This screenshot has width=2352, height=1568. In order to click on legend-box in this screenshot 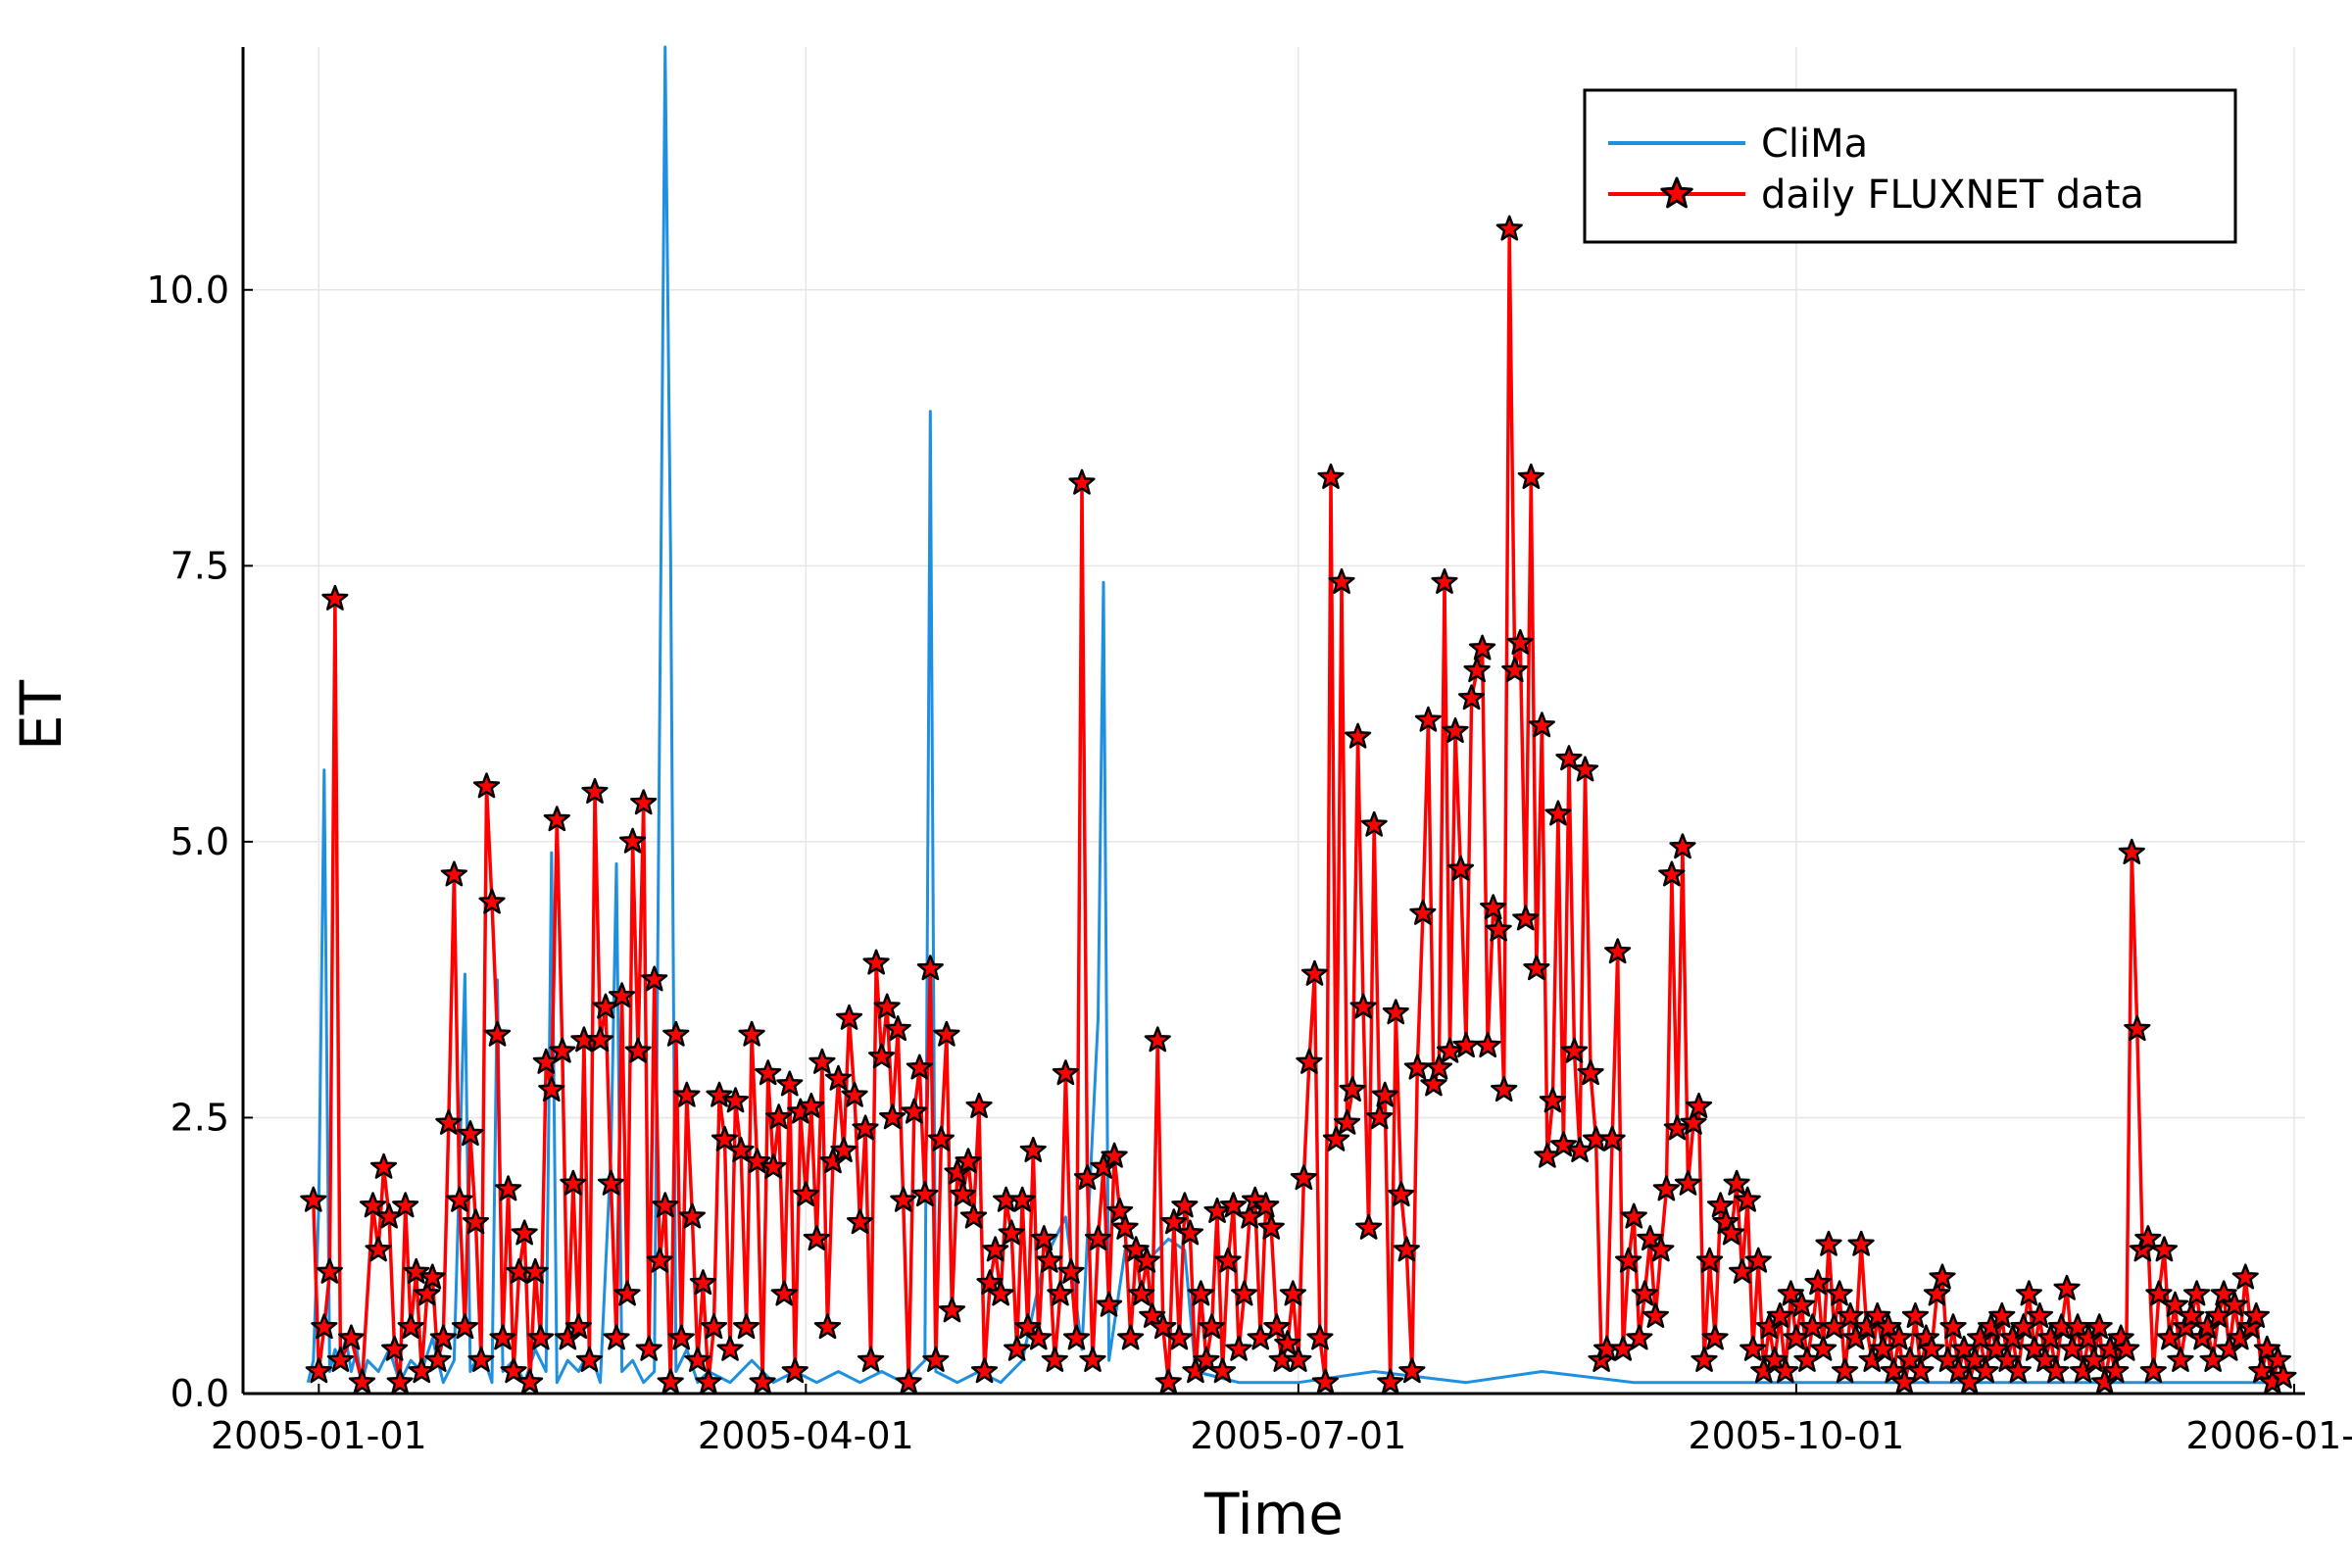, I will do `click(1910, 166)`.